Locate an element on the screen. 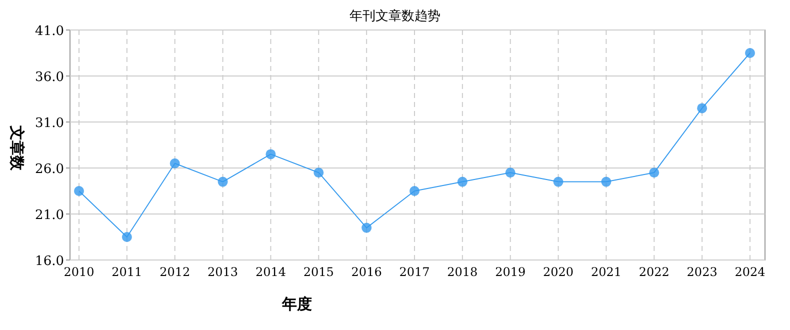 Image resolution: width=790 pixels, height=330 pixels. x-tick-label: 2024 is located at coordinates (750, 272).